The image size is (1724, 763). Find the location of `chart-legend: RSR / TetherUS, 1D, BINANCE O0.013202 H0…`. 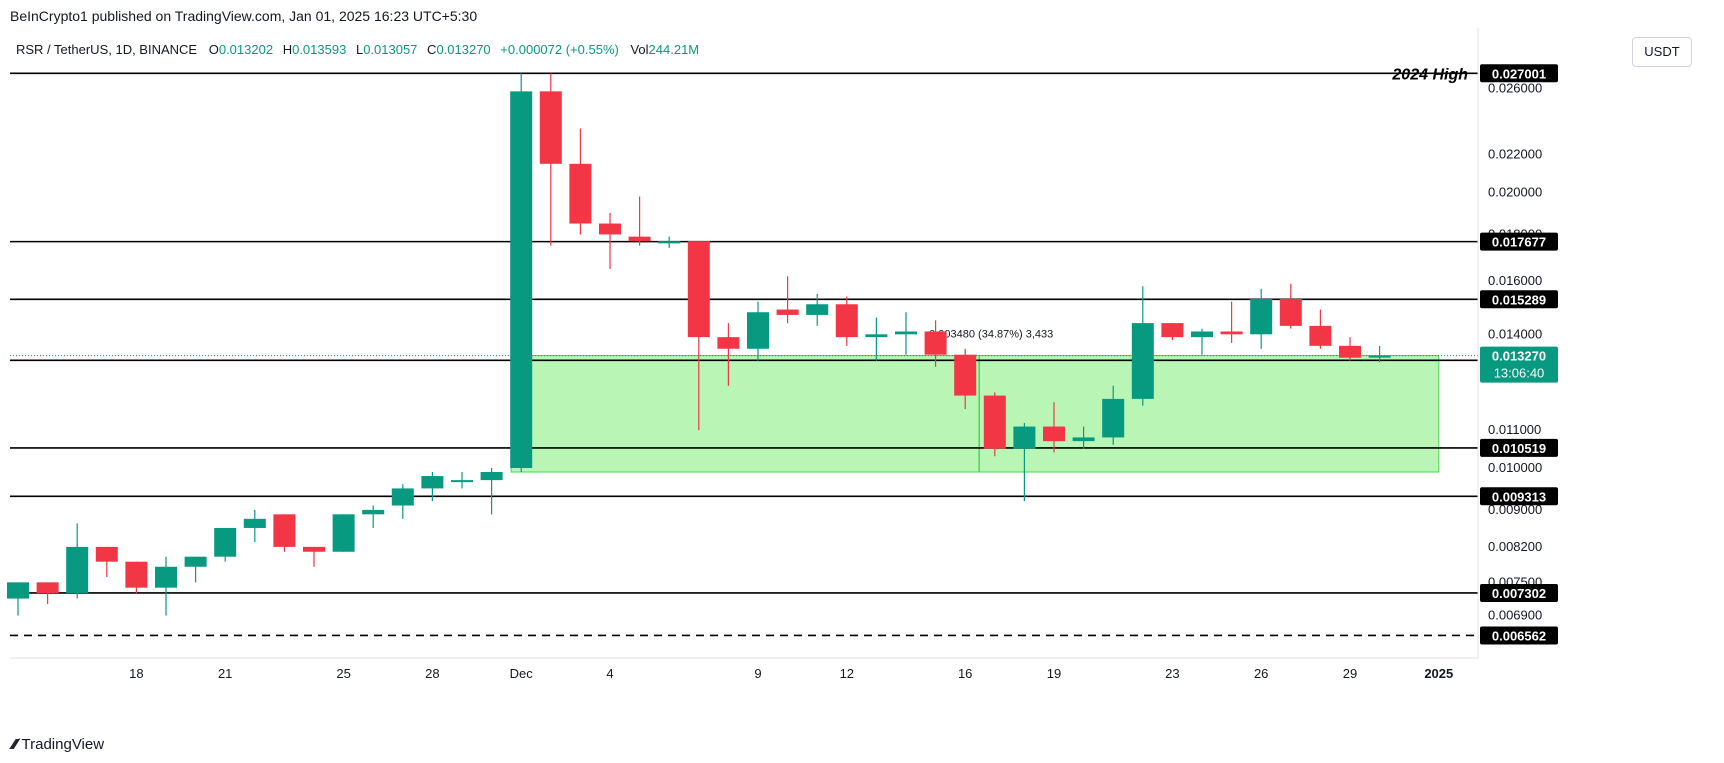

chart-legend: RSR / TetherUS, 1D, BINANCE O0.013202 H0… is located at coordinates (357, 49).